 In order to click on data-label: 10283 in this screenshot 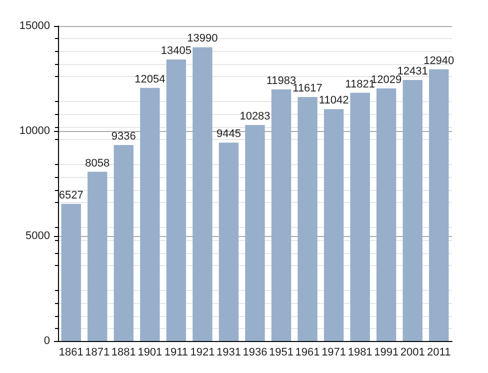, I will do `click(255, 116)`.